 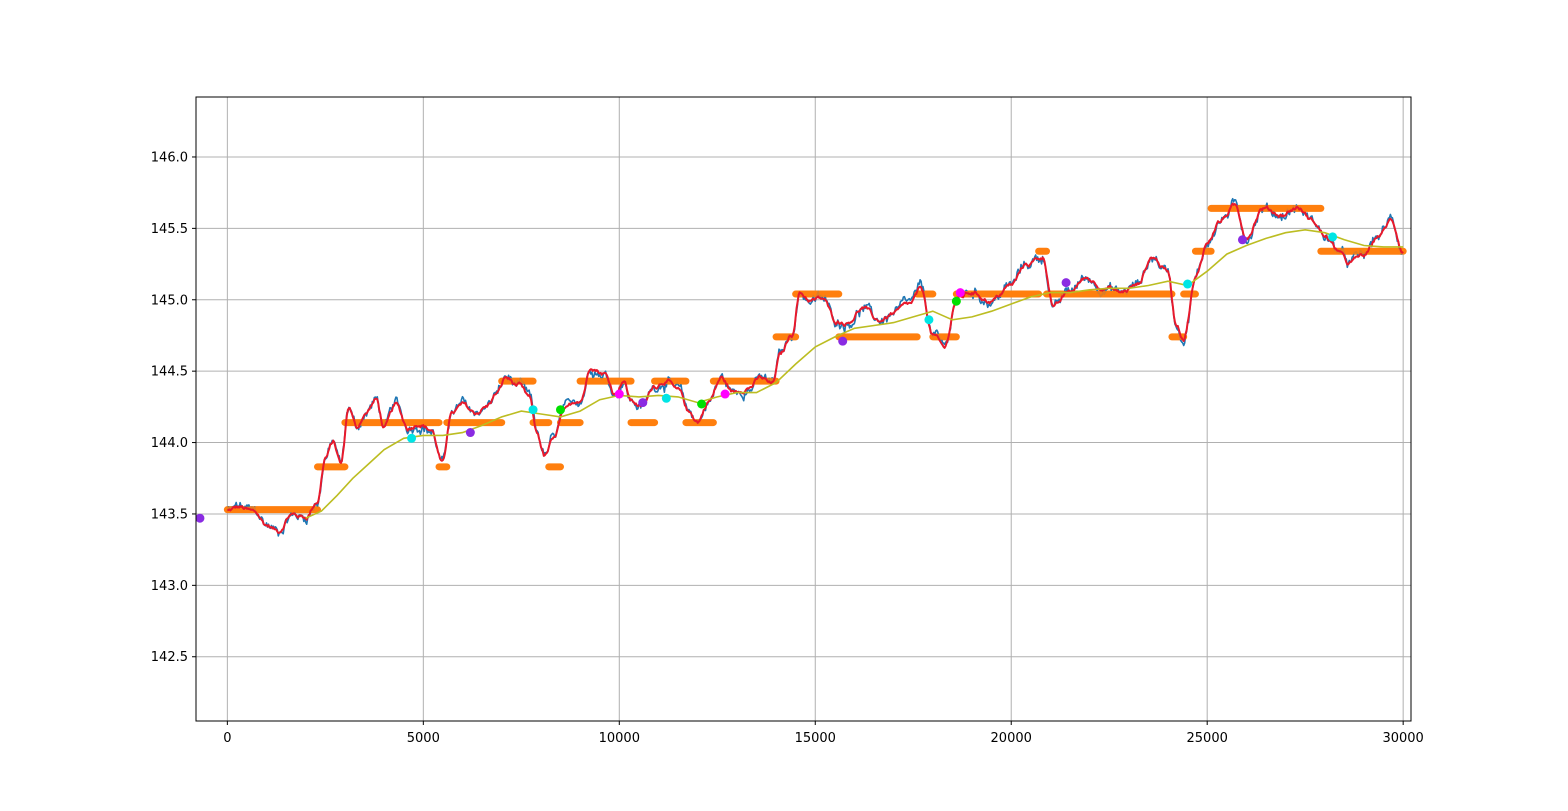 I want to click on x-axis: 0 5000 10000 15000 20000 25000 30000, so click(x=823, y=733).